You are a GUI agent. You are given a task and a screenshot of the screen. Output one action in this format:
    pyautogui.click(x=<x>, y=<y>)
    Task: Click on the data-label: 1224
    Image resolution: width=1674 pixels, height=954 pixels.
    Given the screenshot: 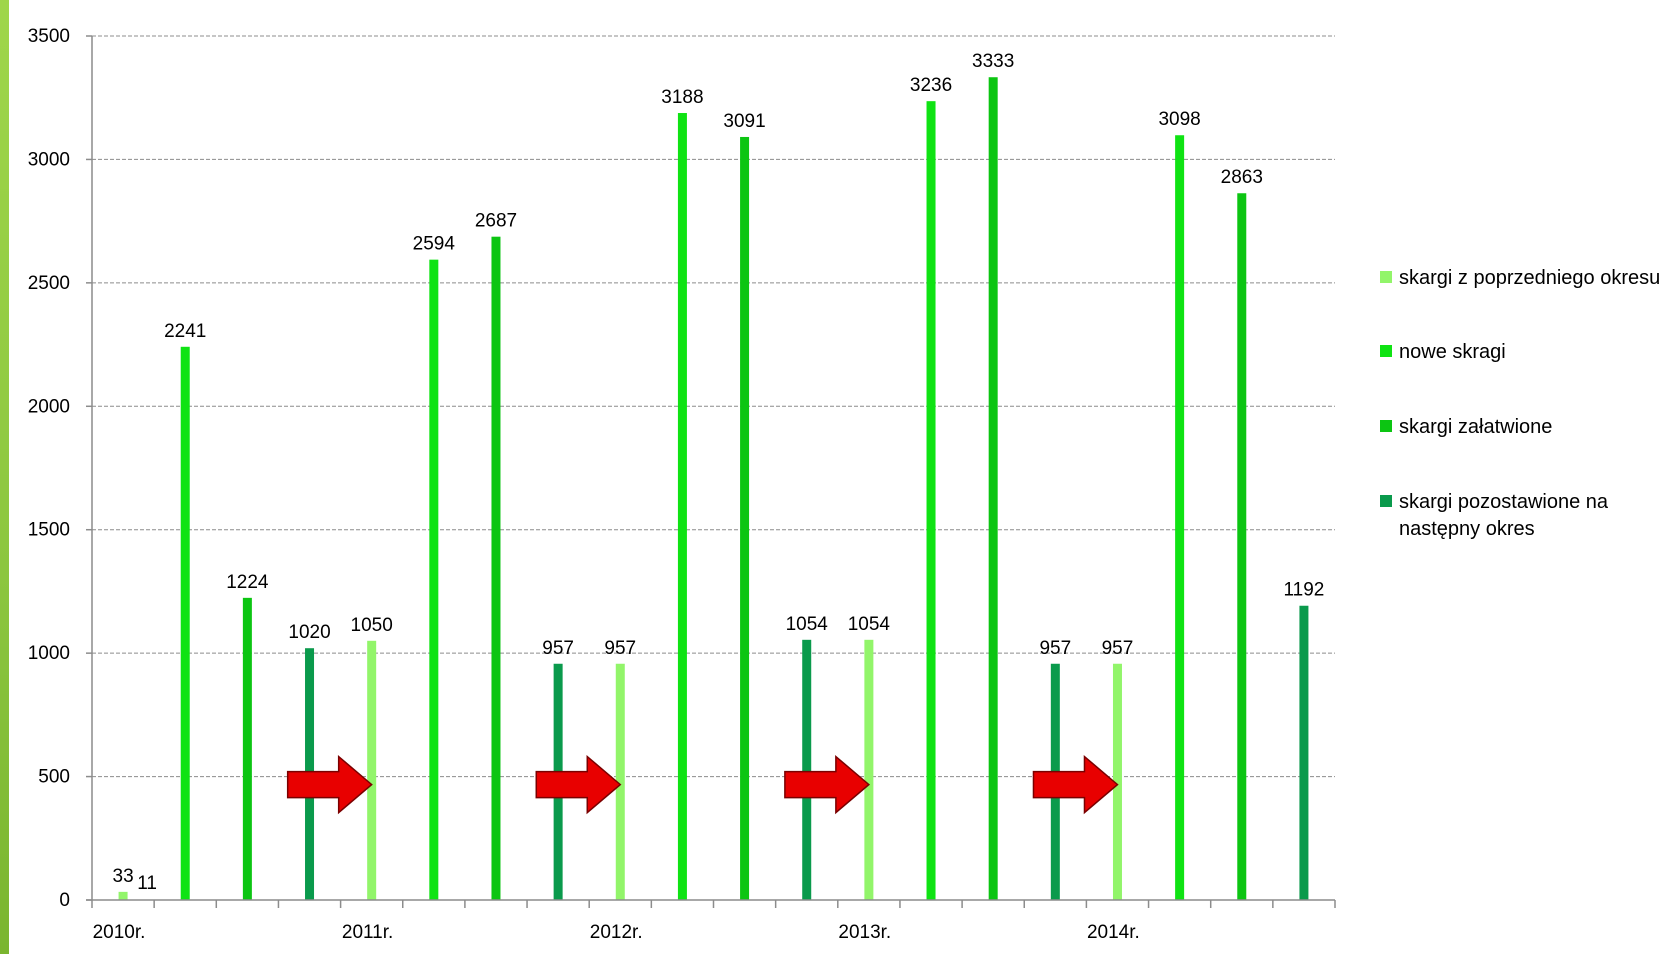 What is the action you would take?
    pyautogui.click(x=247, y=582)
    